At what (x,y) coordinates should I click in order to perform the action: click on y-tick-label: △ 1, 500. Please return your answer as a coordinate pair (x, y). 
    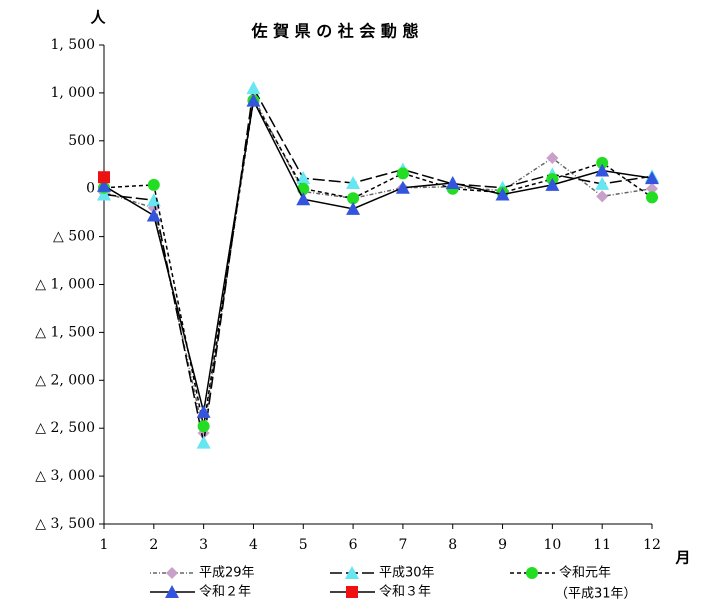
    Looking at the image, I should click on (65, 332).